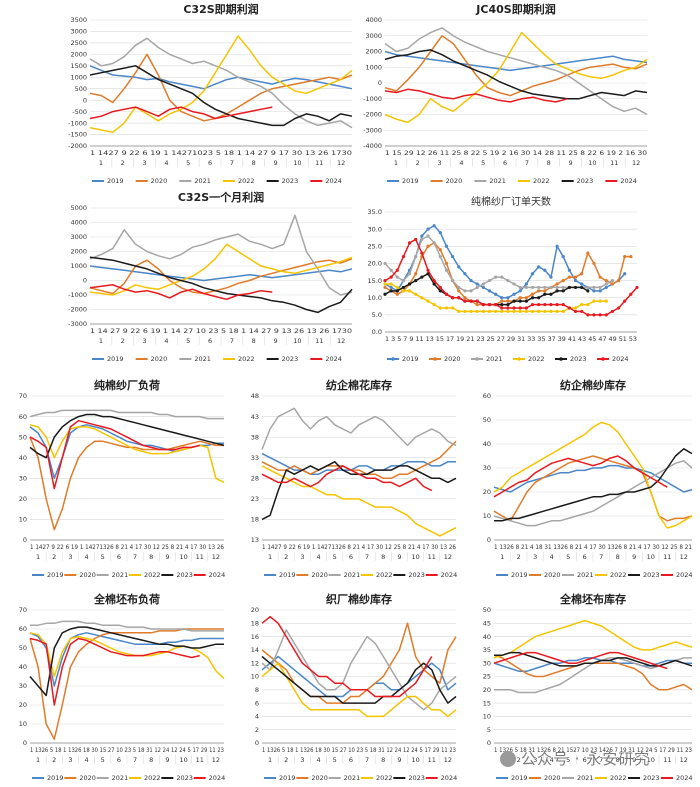 The width and height of the screenshot is (700, 787). I want to click on y-tick-label: 40, so click(487, 637).